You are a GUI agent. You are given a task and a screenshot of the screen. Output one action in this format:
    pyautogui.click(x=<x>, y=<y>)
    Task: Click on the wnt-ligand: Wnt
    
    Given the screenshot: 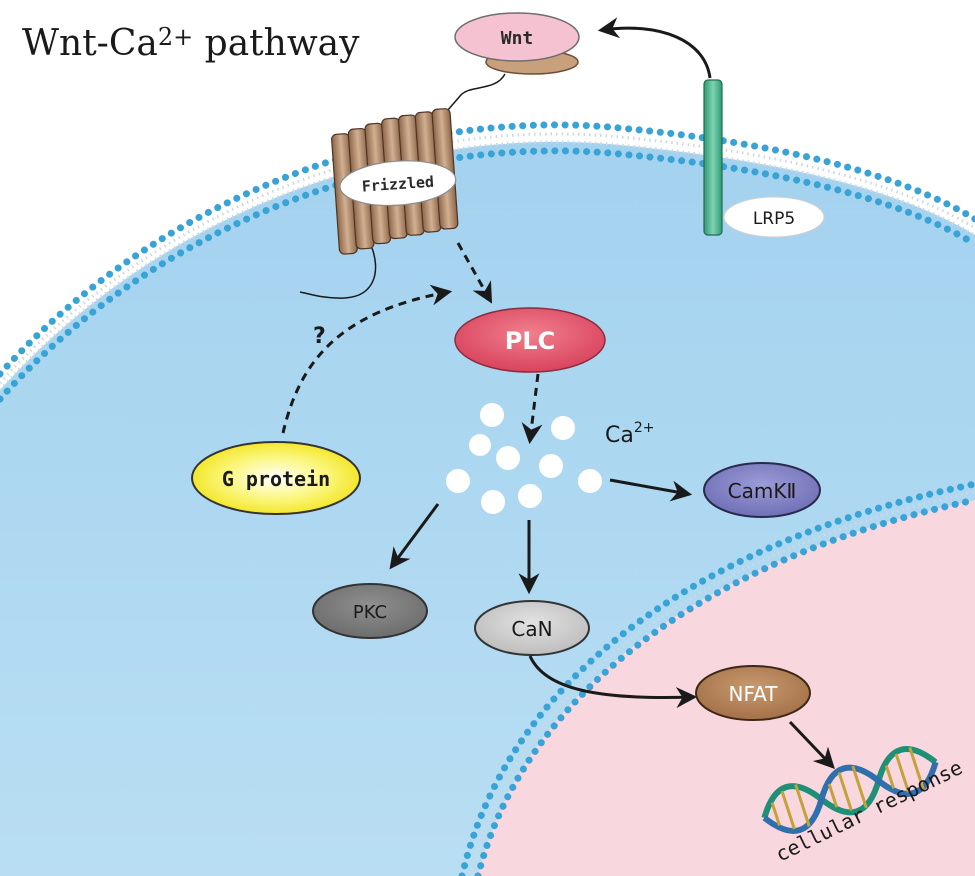 What is the action you would take?
    pyautogui.click(x=517, y=43)
    